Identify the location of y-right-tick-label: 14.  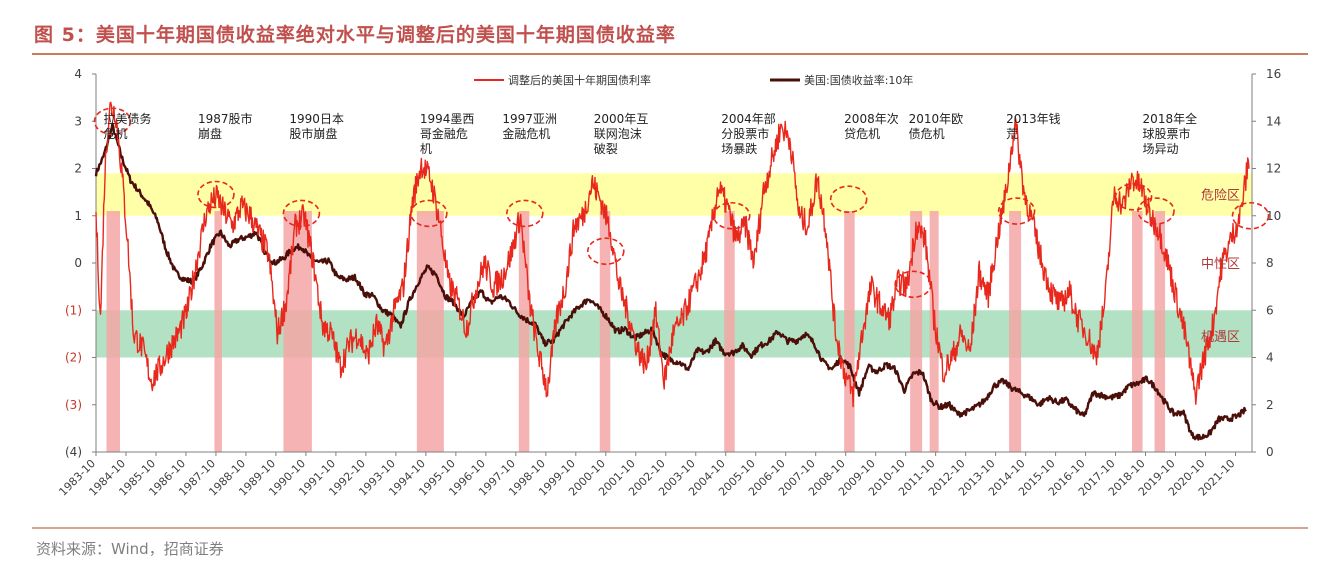
(1273, 121).